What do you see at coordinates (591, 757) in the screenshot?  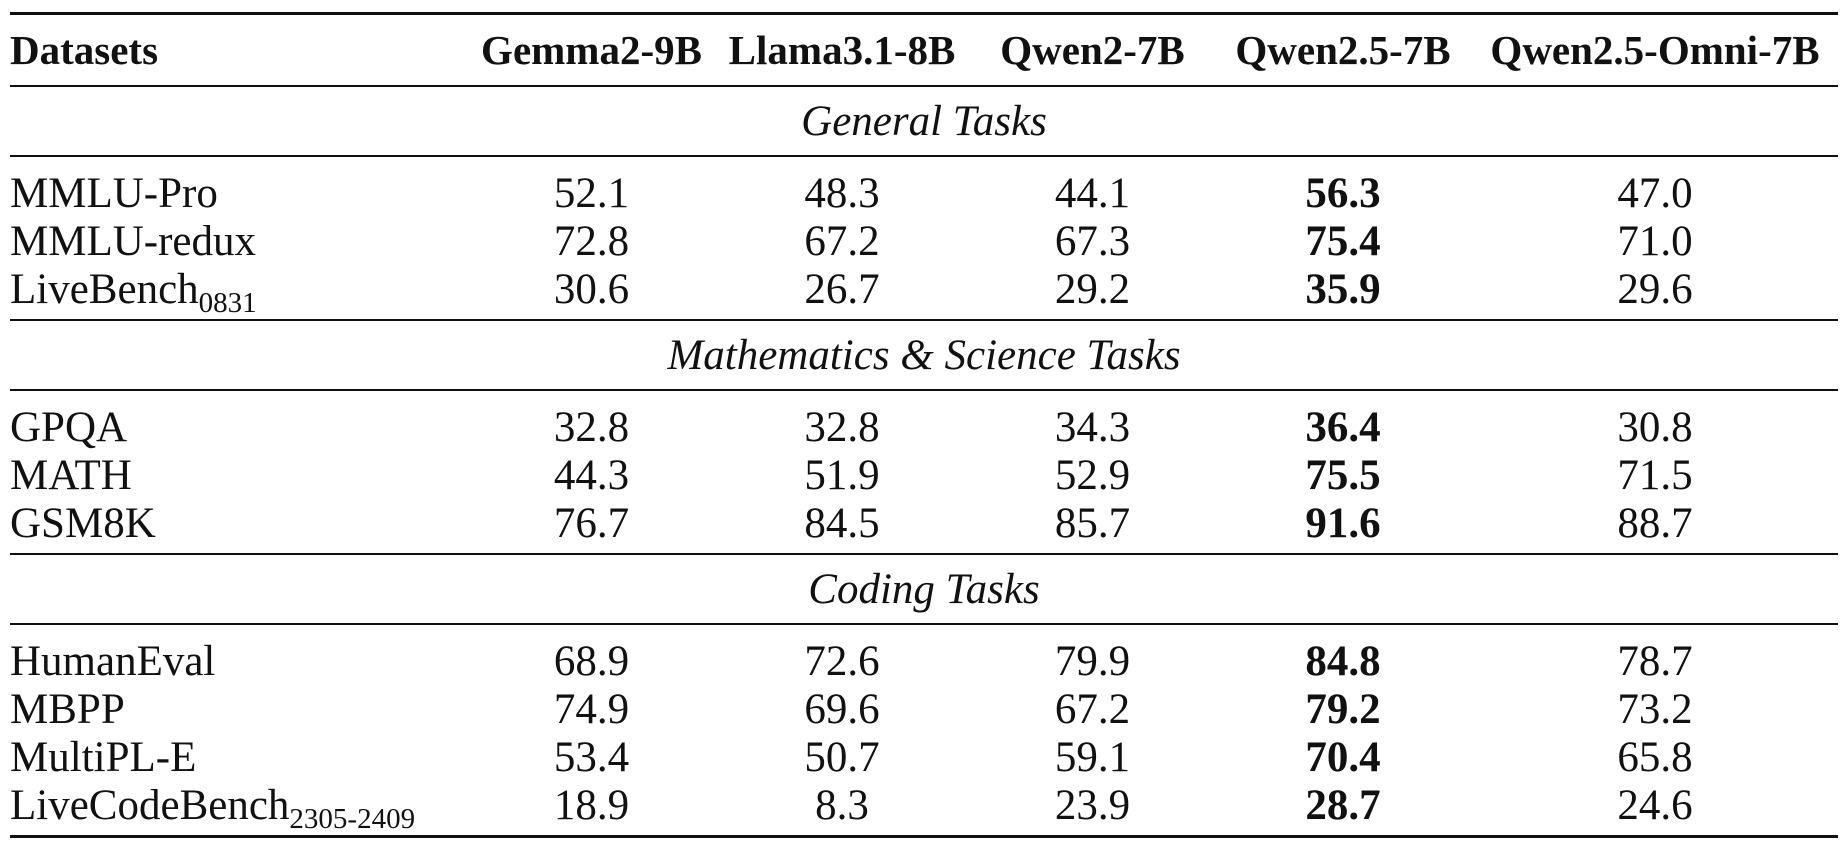 I see `score-cell: 53.4` at bounding box center [591, 757].